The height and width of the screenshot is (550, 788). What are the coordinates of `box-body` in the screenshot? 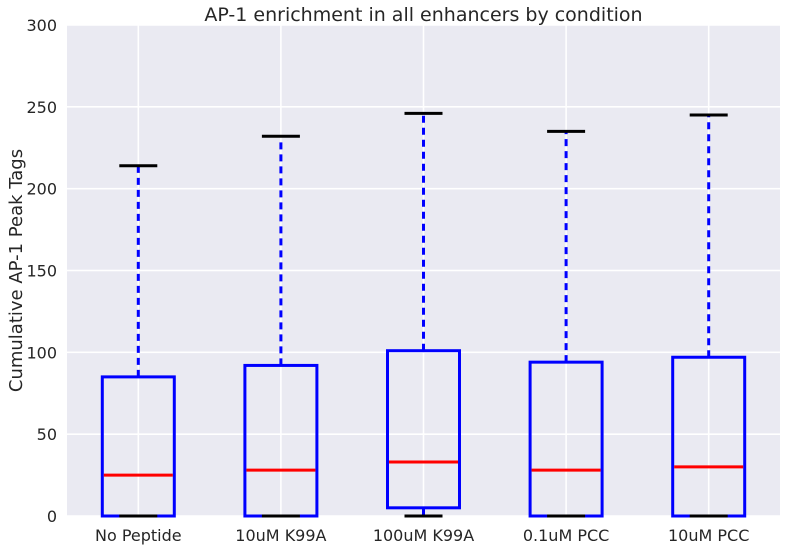 It's located at (423, 429).